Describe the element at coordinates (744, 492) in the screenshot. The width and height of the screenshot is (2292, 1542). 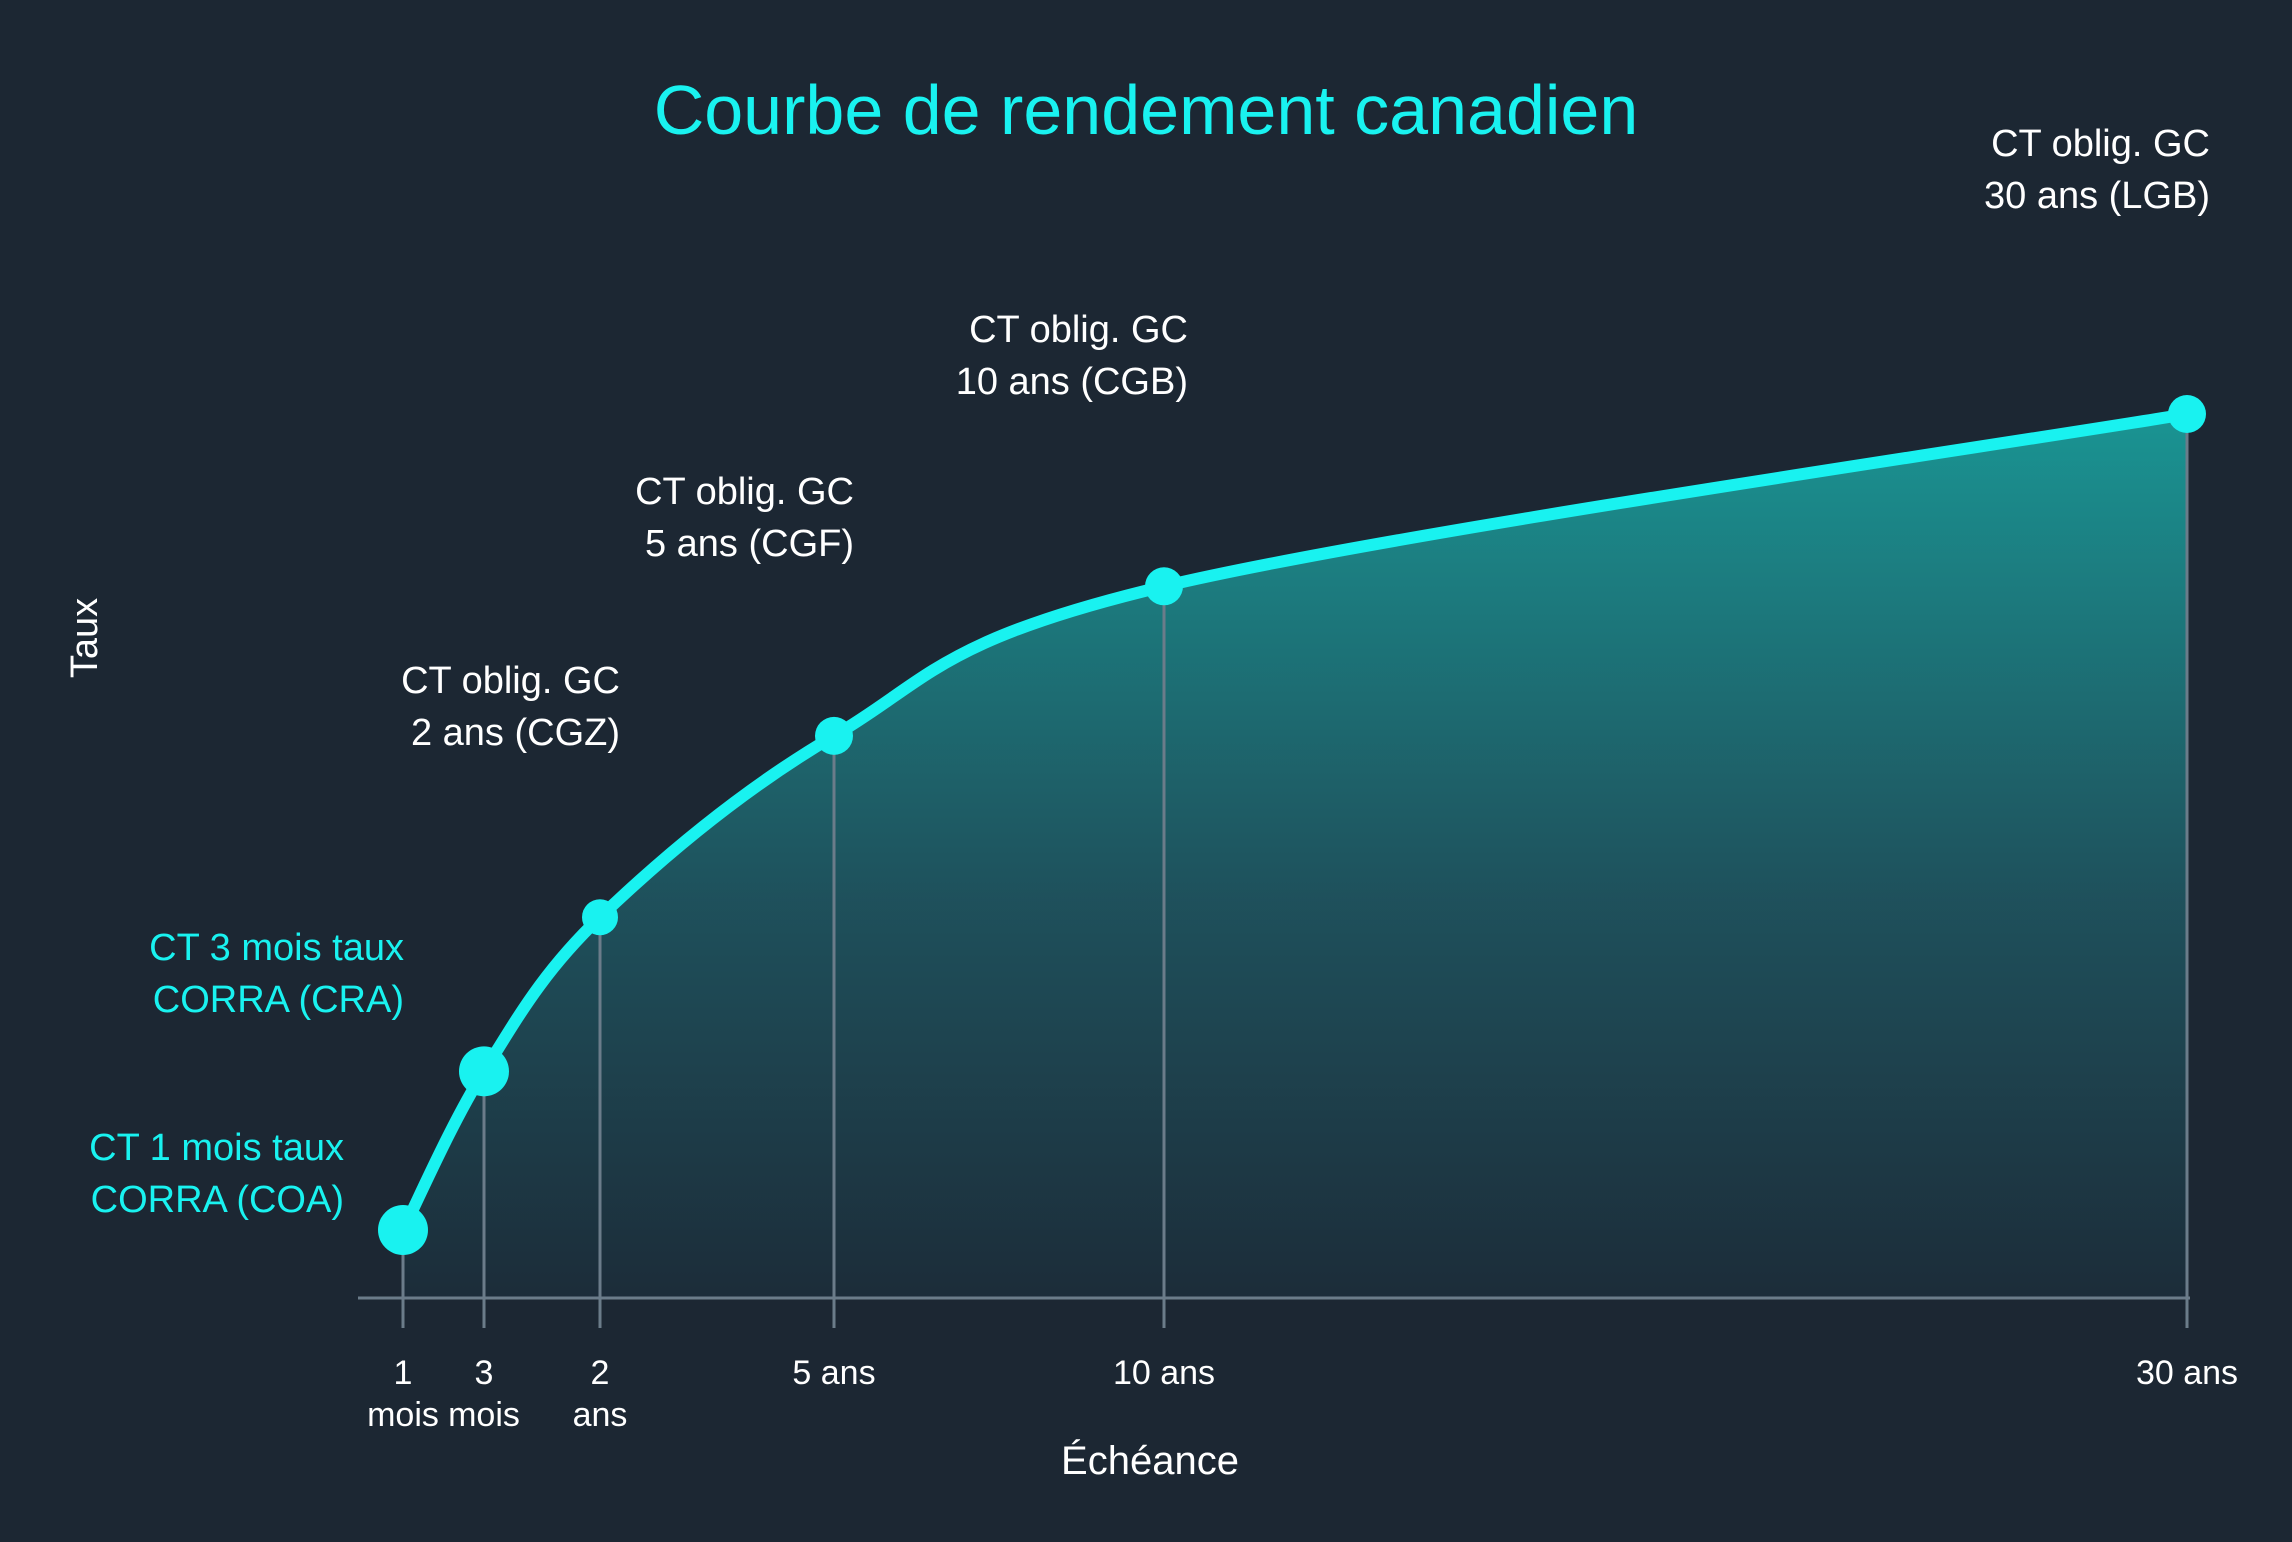
I see `point-label-4-line-1: CT oblig. GC` at that location.